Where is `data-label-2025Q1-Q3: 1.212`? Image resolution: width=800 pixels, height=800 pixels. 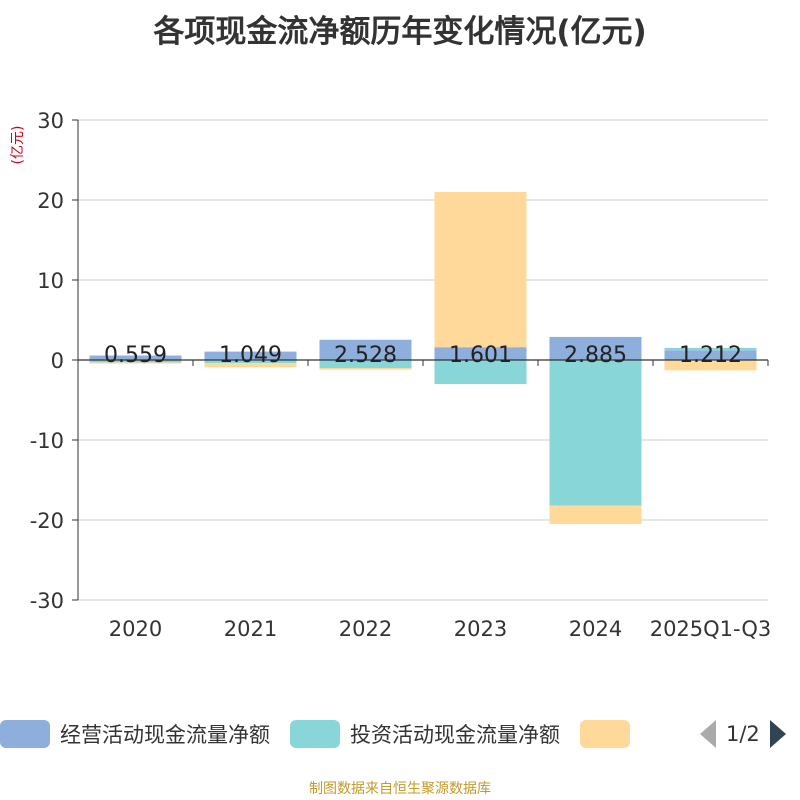
data-label-2025Q1-Q3: 1.212 is located at coordinates (710, 355).